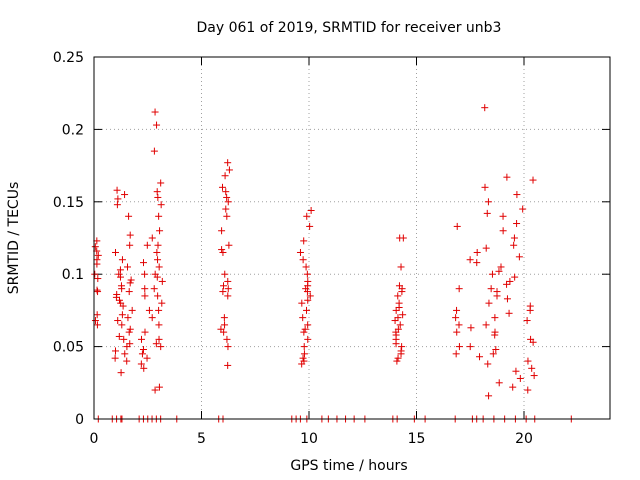 This screenshot has width=640, height=480. Describe the element at coordinates (79, 420) in the screenshot. I see `y-tick-label: 0` at that location.